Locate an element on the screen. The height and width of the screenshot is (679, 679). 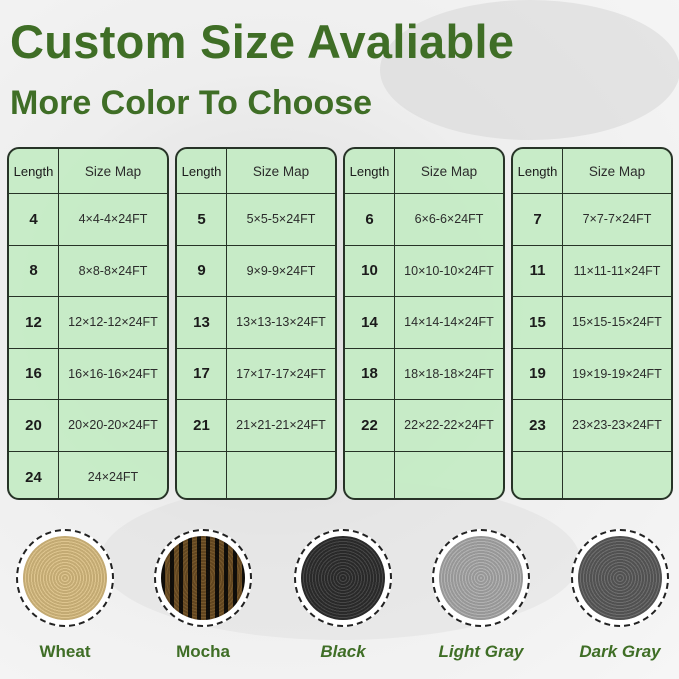
color-label: Wheat is located at coordinates (65, 651).